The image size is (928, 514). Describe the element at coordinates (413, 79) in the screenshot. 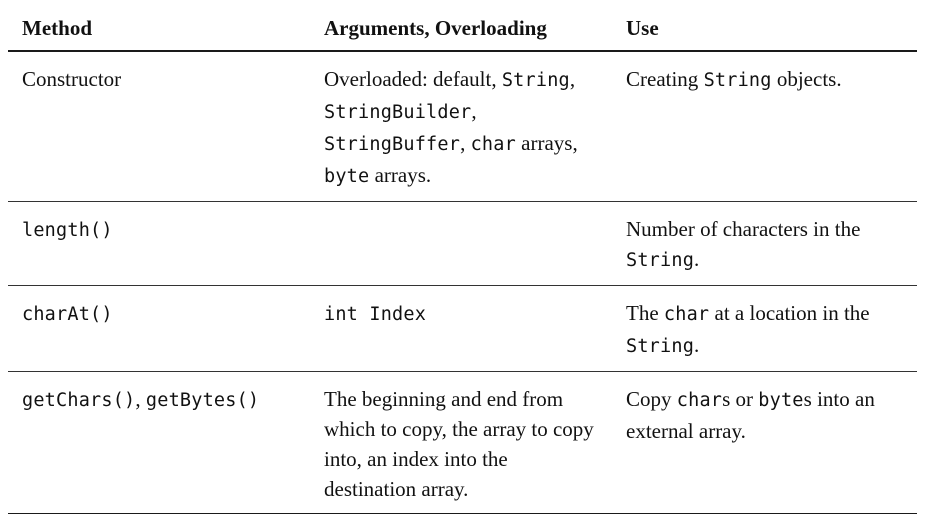

I see `text-run: Overloaded: default,` at that location.